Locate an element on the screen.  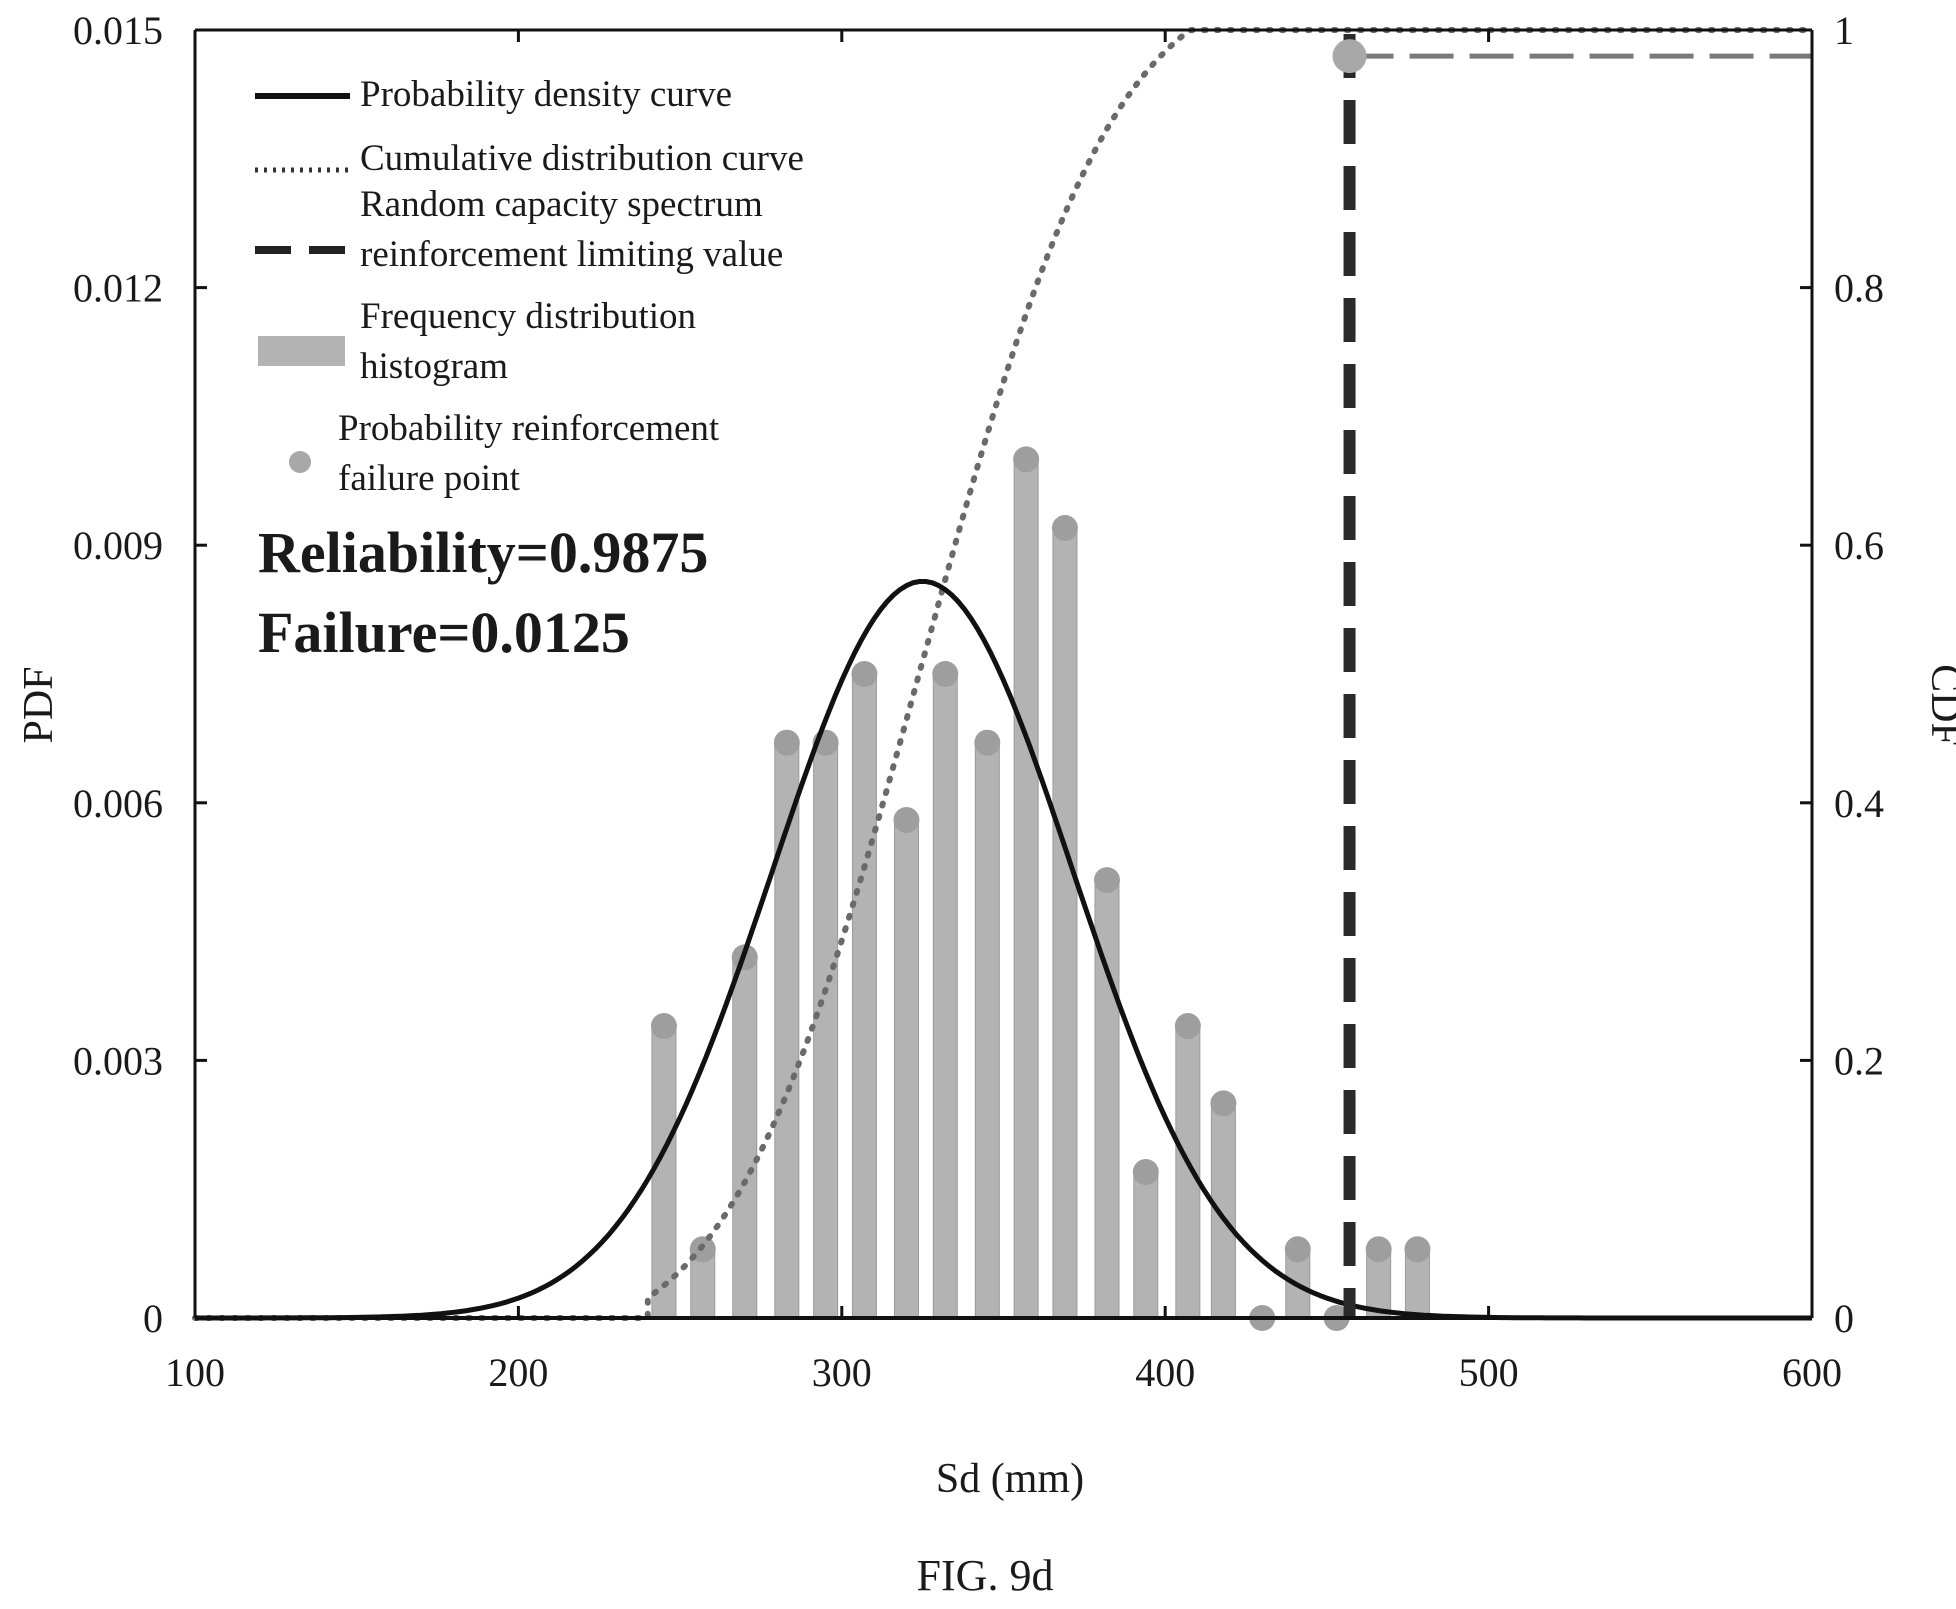
y-left-tick-label: 0.003 is located at coordinates (118, 1060).